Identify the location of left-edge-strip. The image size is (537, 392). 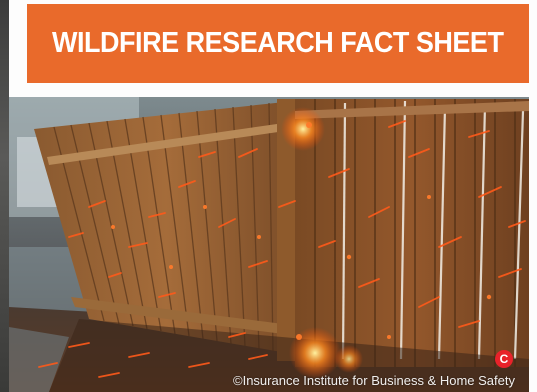
(4, 196).